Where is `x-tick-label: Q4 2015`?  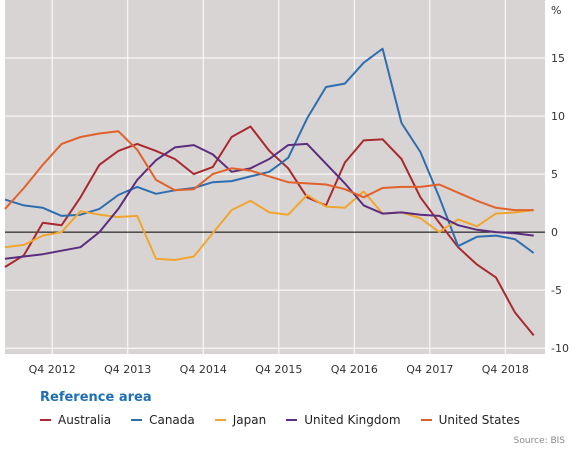 x-tick-label: Q4 2015 is located at coordinates (278, 369).